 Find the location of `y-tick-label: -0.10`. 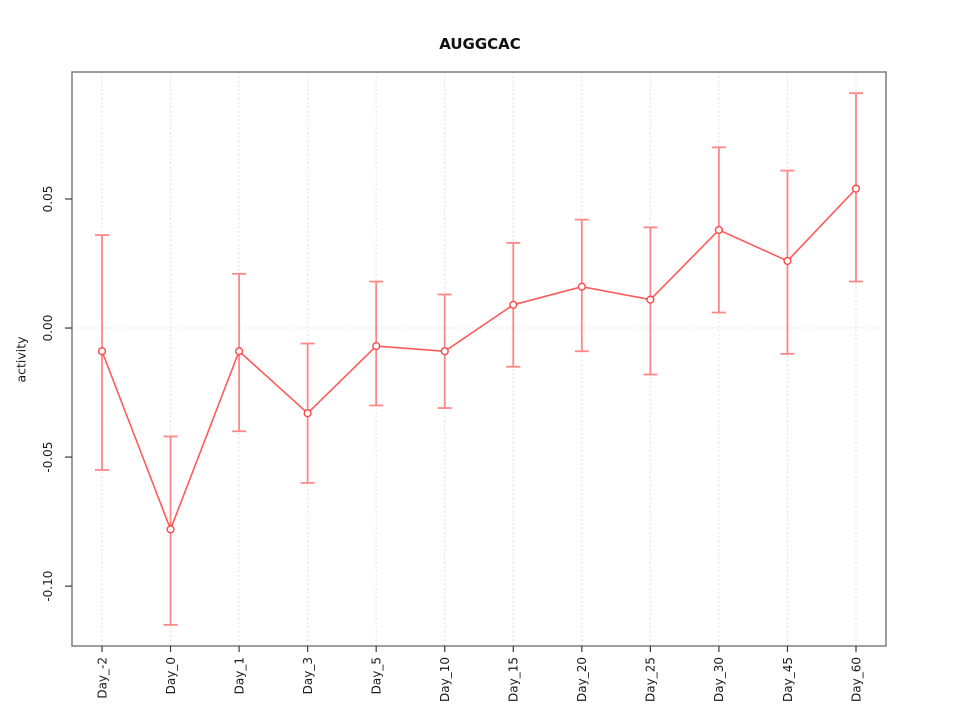

y-tick-label: -0.10 is located at coordinates (48, 586).